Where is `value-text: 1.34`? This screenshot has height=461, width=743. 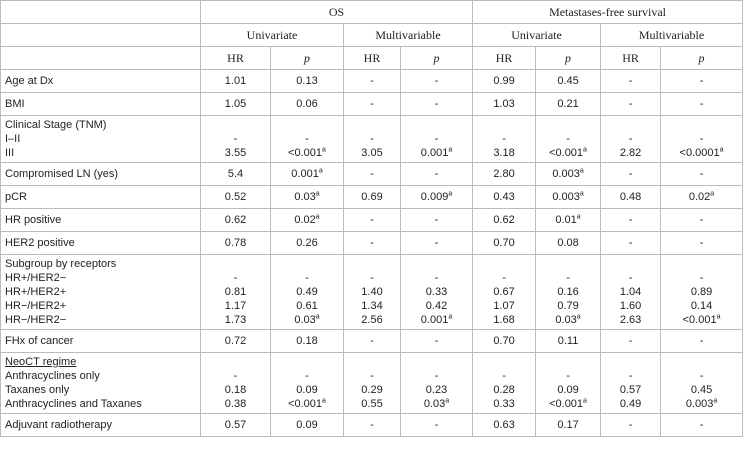 value-text: 1.34 is located at coordinates (372, 306).